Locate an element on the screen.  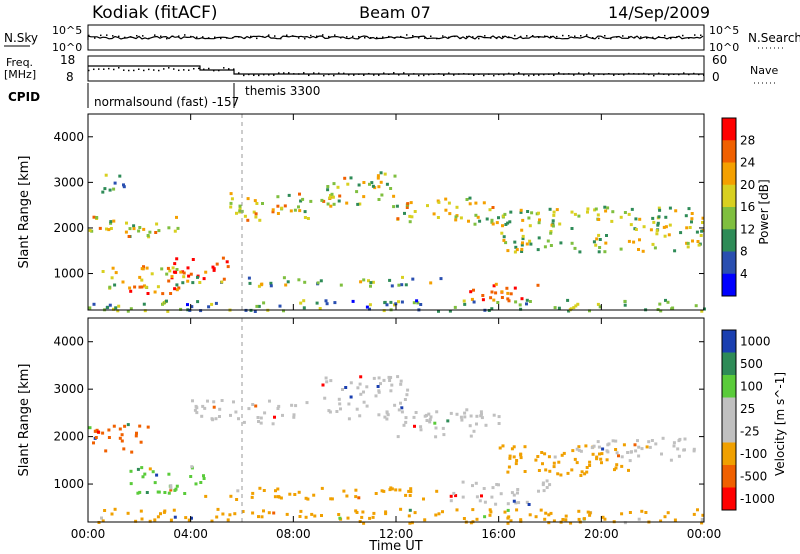
velocity-colorbar-tick: -500 is located at coordinates (753, 476).